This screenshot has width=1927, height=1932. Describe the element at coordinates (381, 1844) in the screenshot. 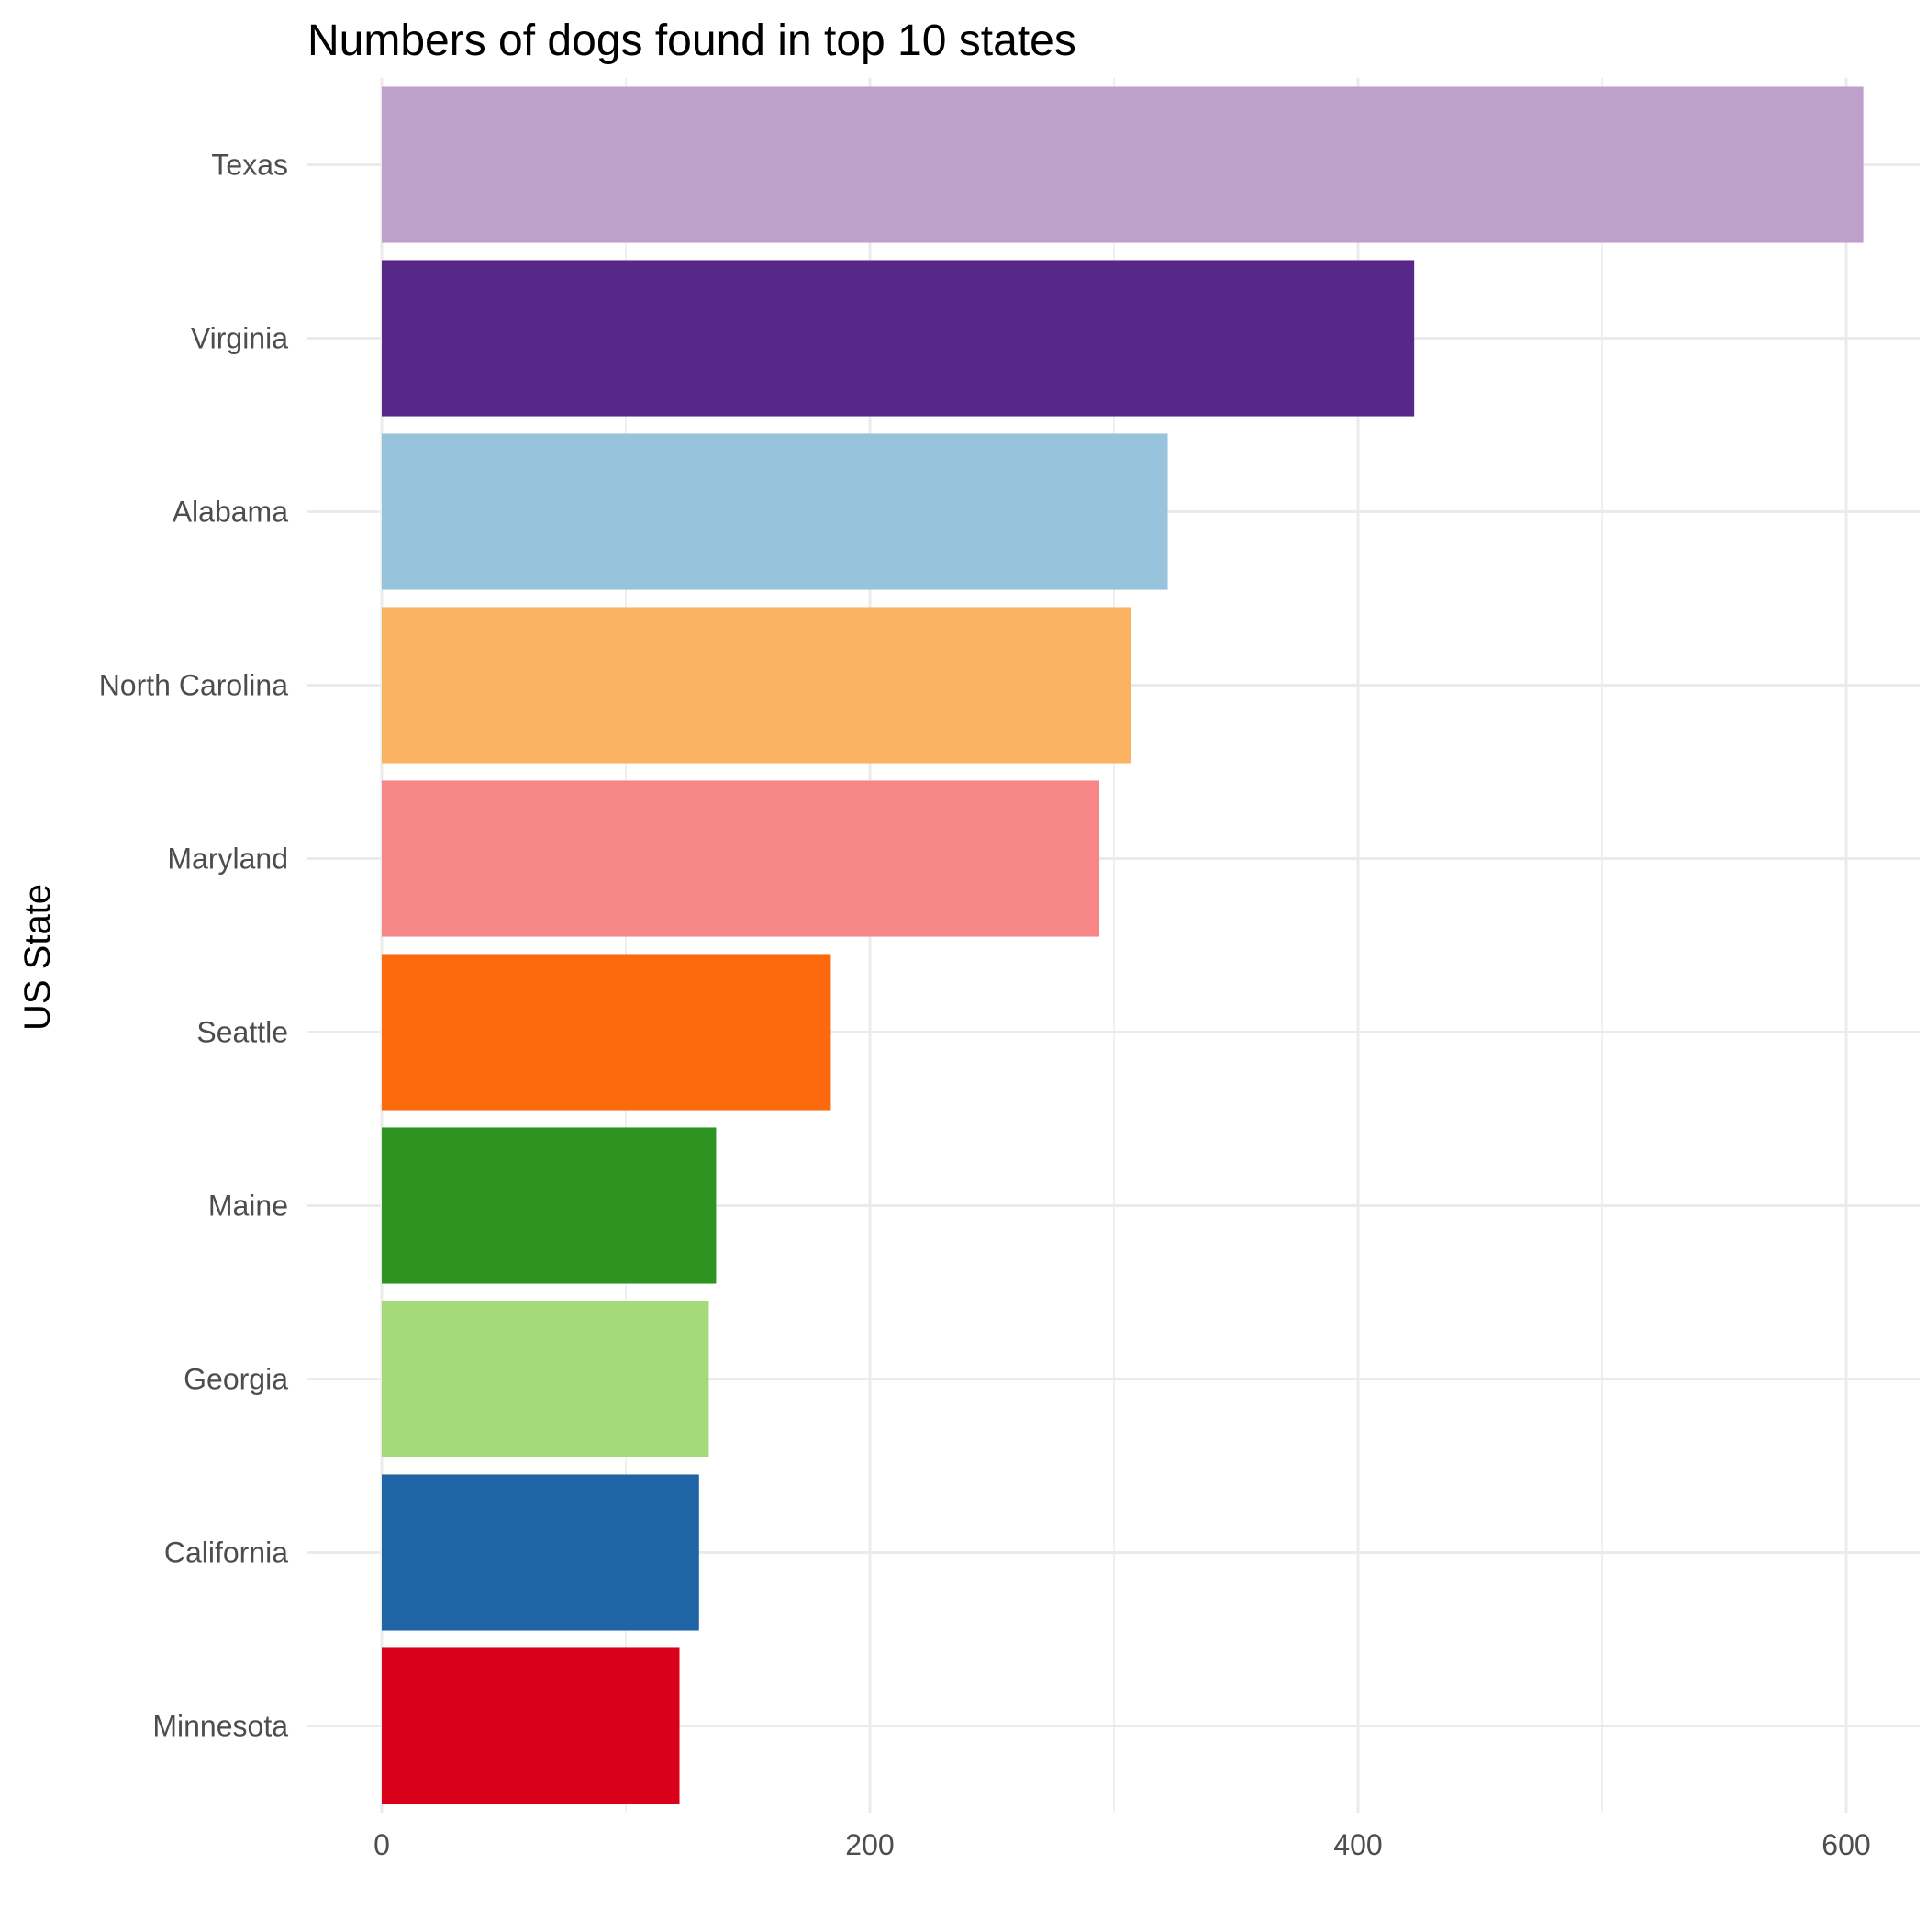

I see `x-tick-label: 0` at that location.